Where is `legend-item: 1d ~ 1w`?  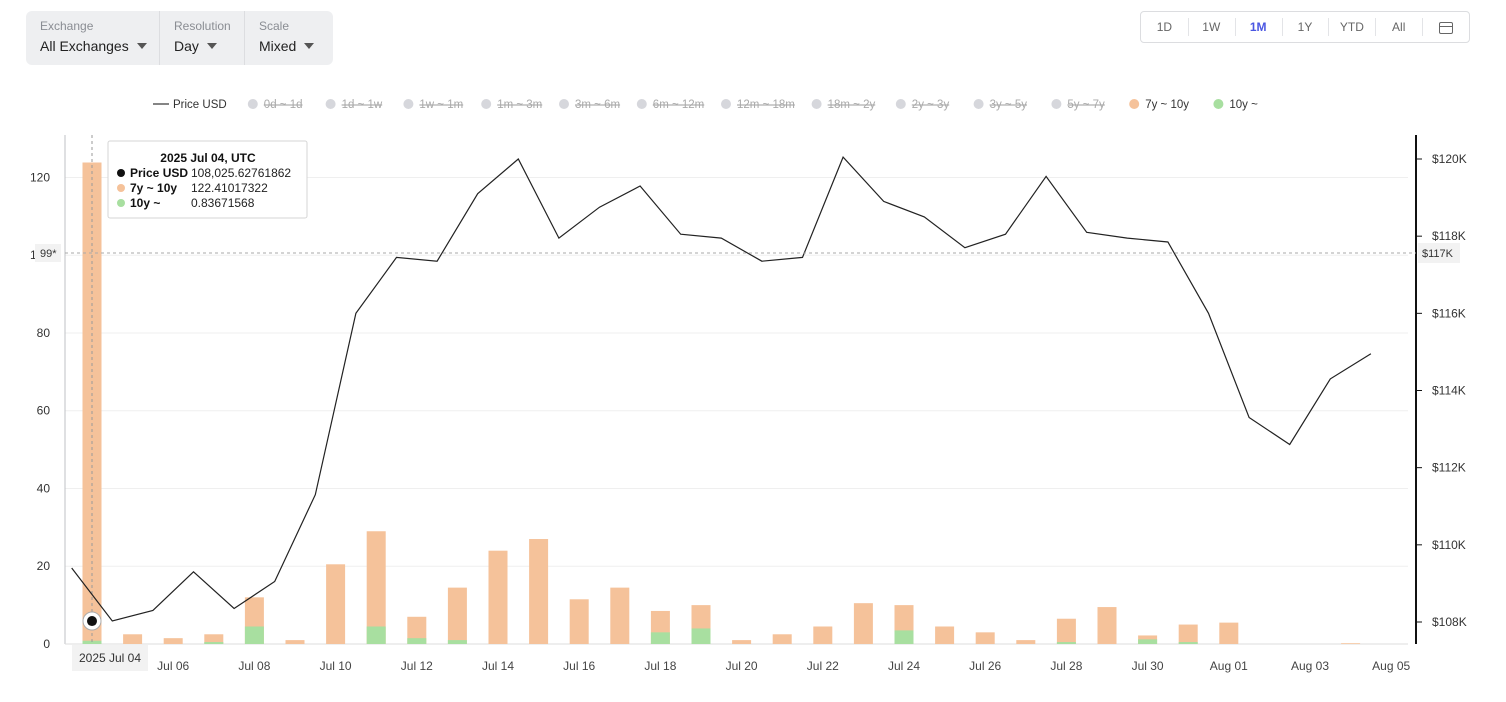
legend-item: 1d ~ 1w is located at coordinates (354, 105).